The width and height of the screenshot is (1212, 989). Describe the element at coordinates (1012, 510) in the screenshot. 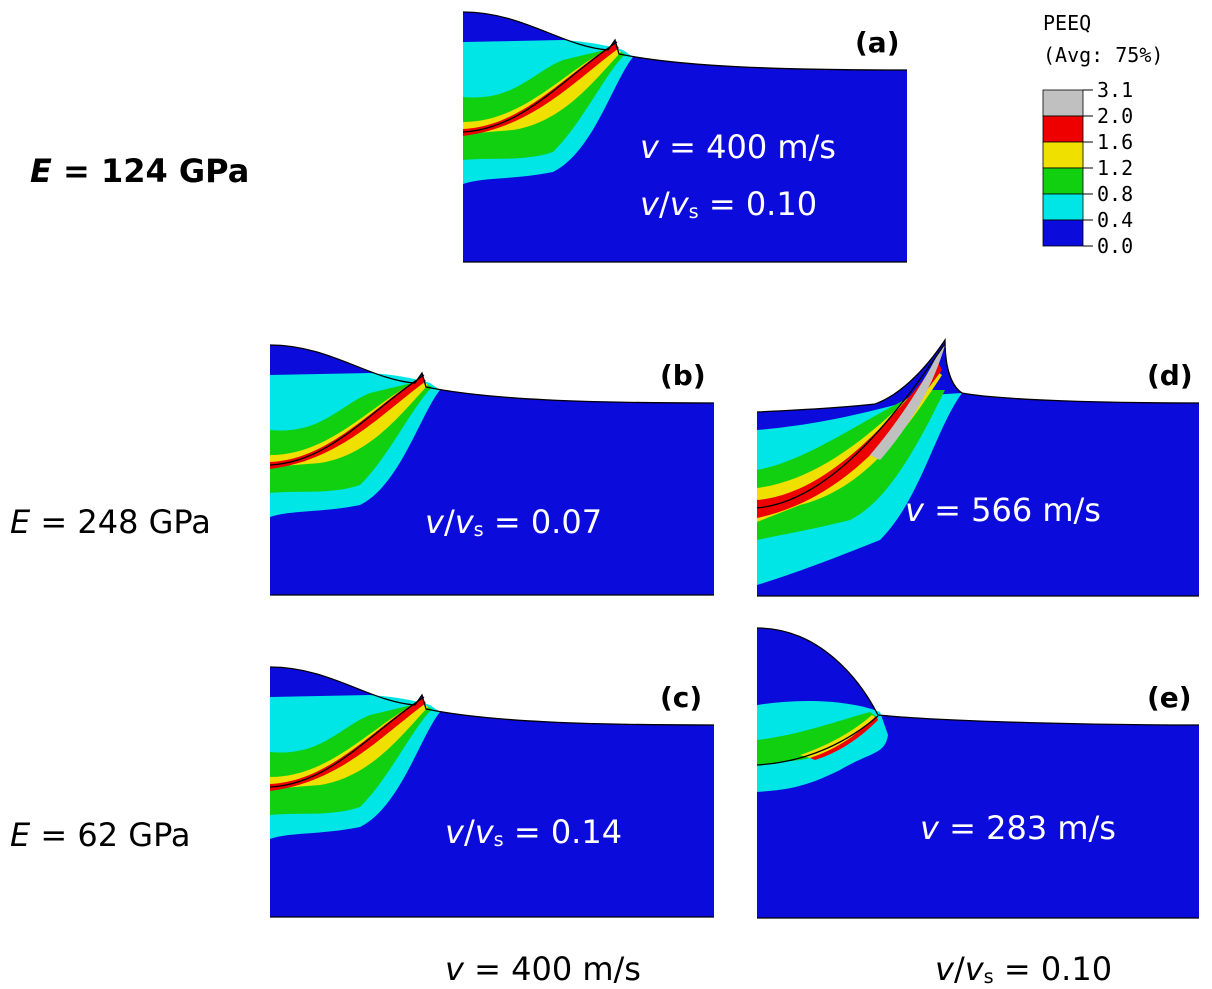

I see `text-part: = 566 m/s` at that location.